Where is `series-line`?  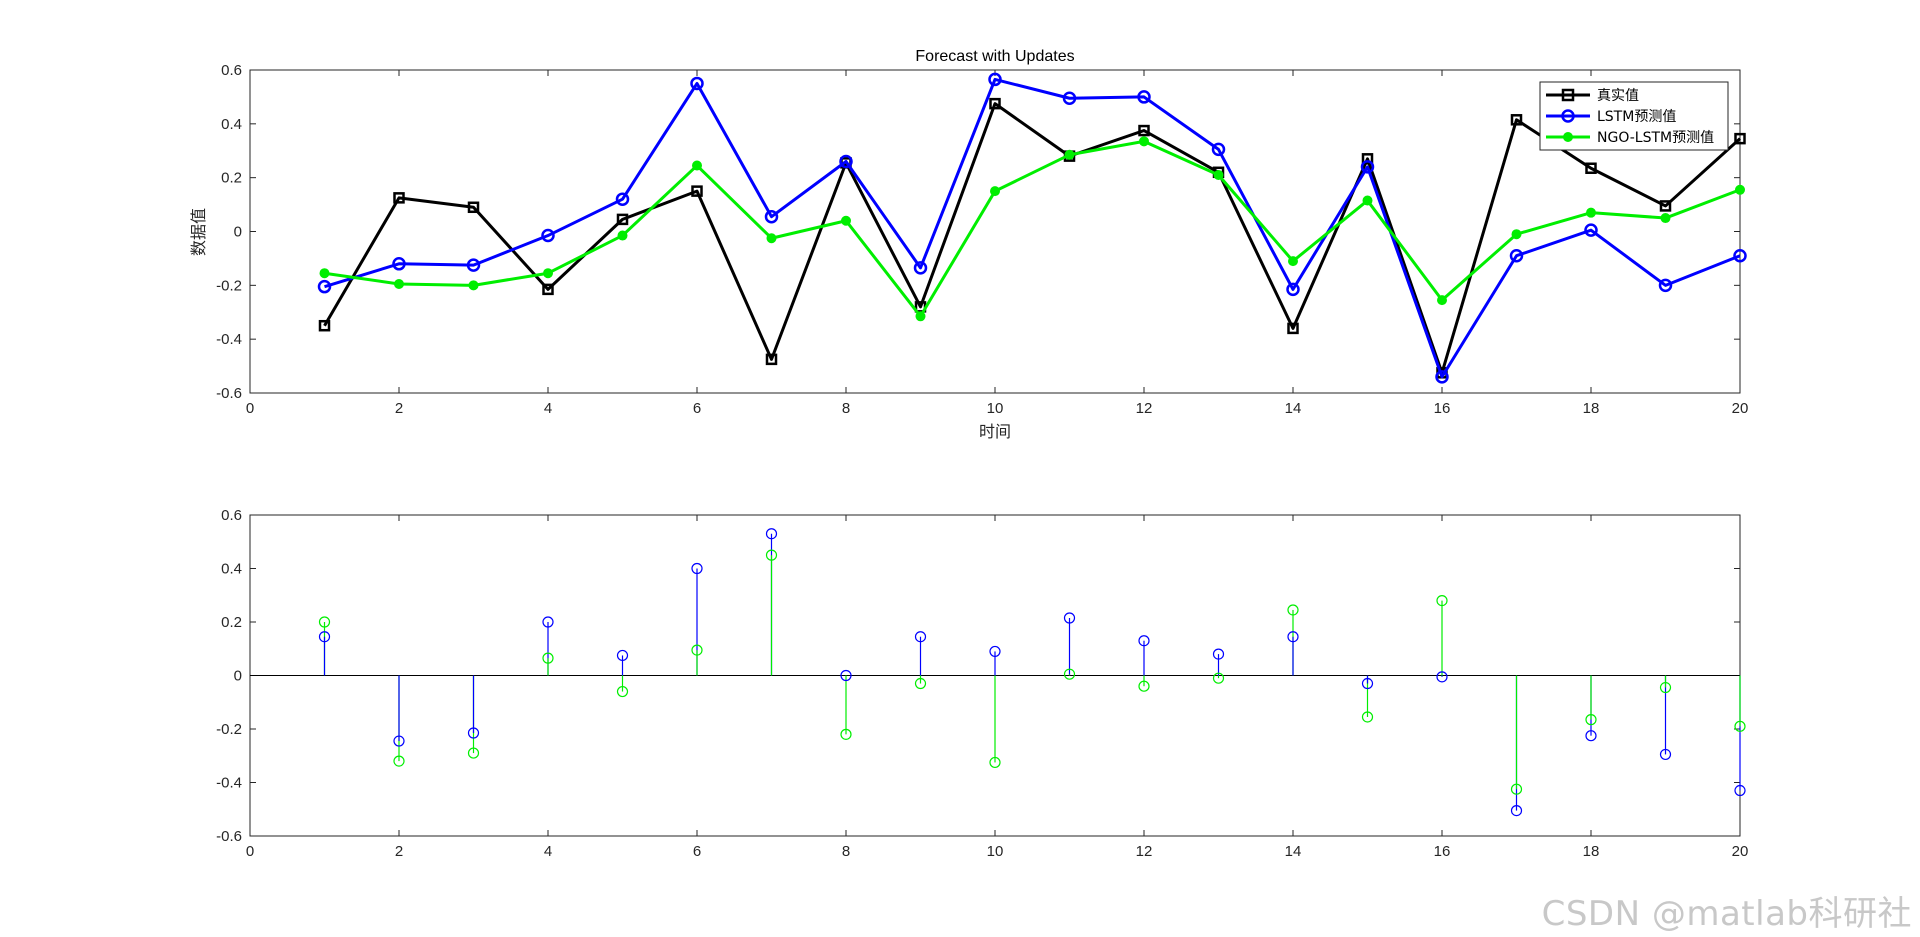 series-line is located at coordinates (1032, 228).